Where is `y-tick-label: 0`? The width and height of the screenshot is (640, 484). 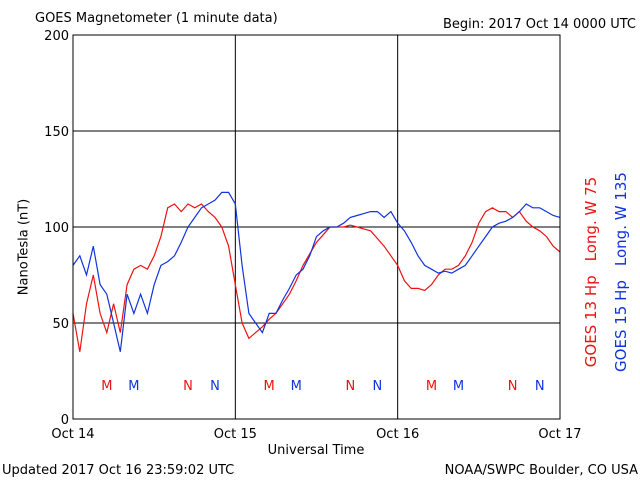 y-tick-label: 0 is located at coordinates (65, 420).